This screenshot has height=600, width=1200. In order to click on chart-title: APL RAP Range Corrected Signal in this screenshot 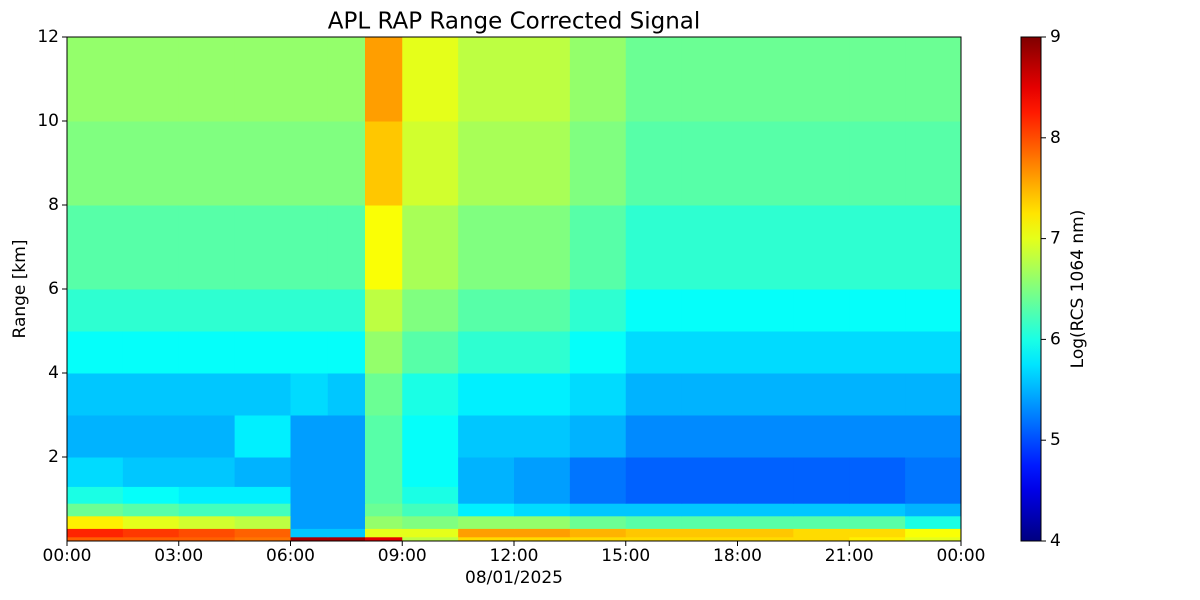, I will do `click(514, 22)`.